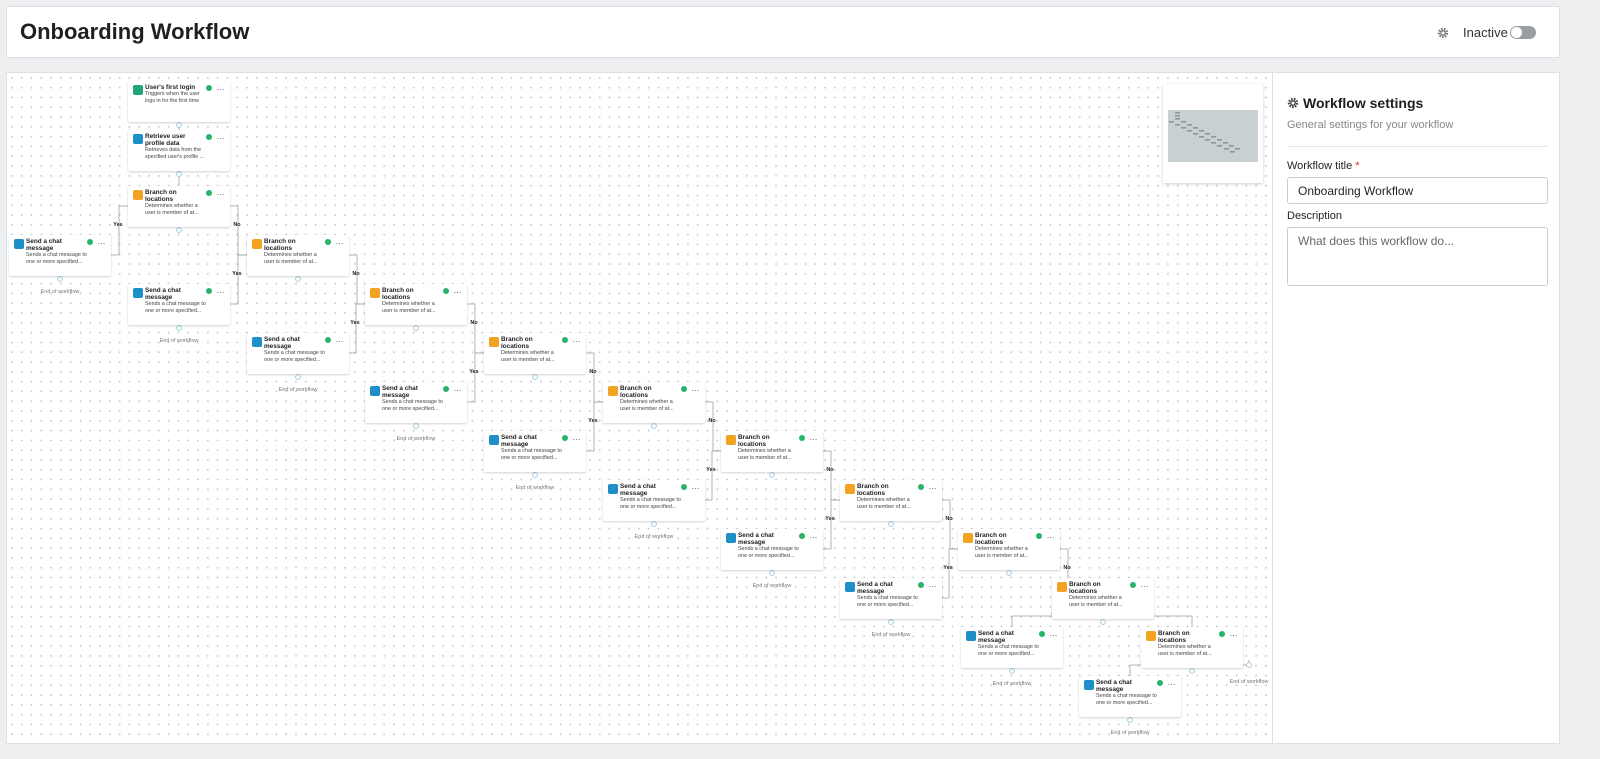 This screenshot has width=1600, height=759. What do you see at coordinates (1485, 32) in the screenshot?
I see `status-label: Inactive` at bounding box center [1485, 32].